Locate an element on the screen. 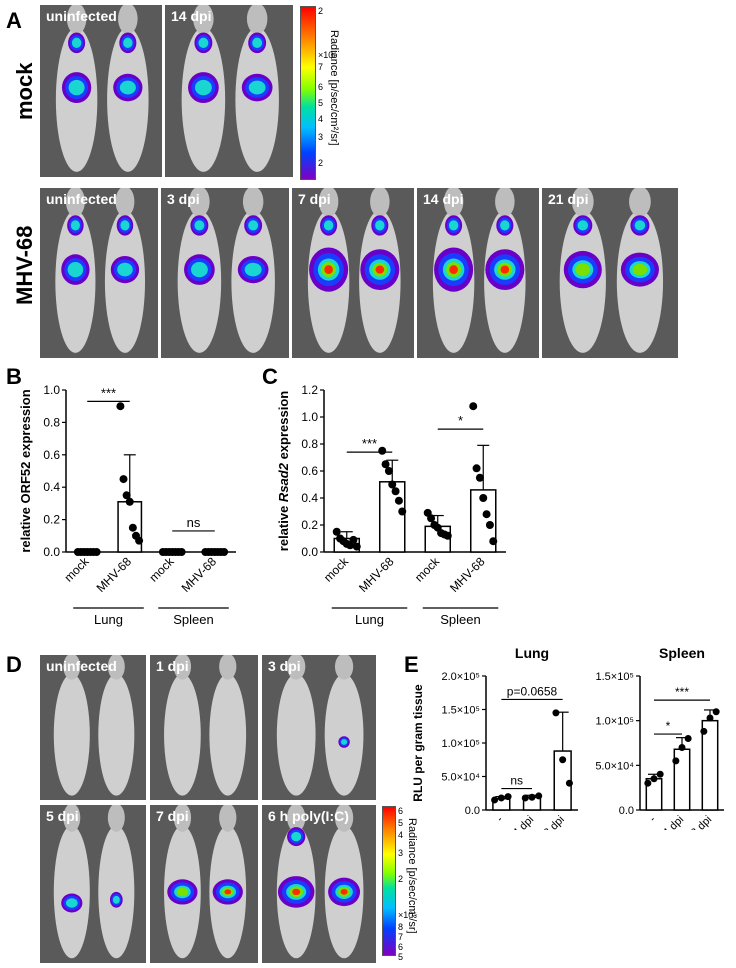 The height and width of the screenshot is (968, 736). timepoint-label: 21 dpi is located at coordinates (568, 199).